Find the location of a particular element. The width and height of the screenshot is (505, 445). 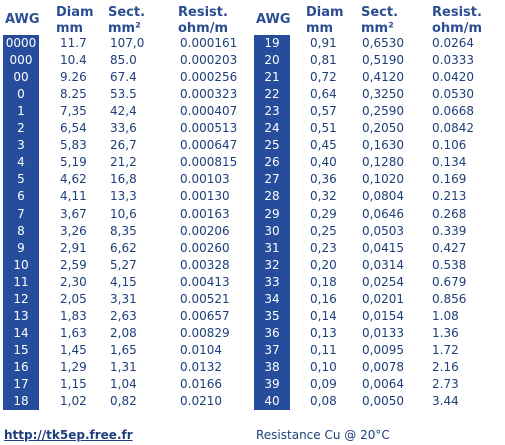

sect-cell: 2,63 is located at coordinates (123, 315).